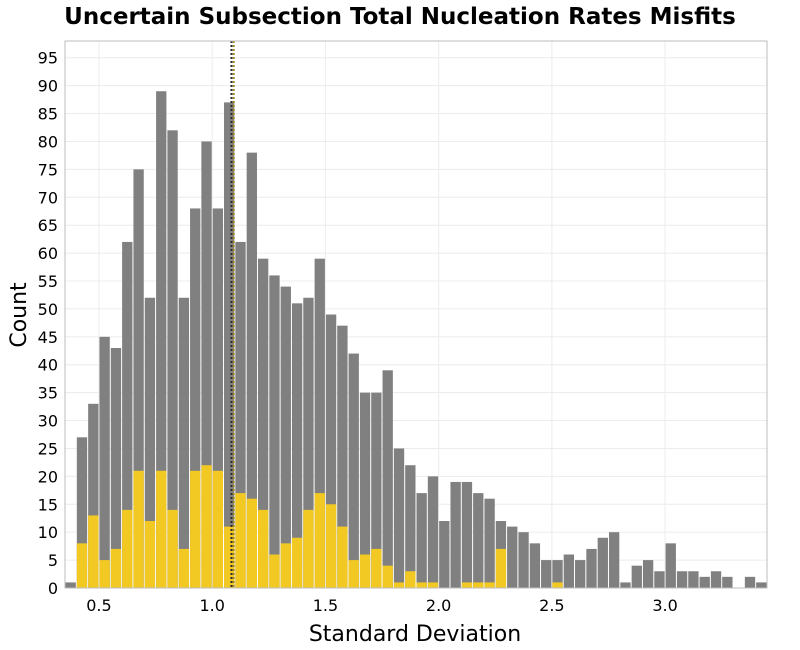 The width and height of the screenshot is (800, 650). What do you see at coordinates (501, 568) in the screenshot?
I see `bar-series1-bin38` at bounding box center [501, 568].